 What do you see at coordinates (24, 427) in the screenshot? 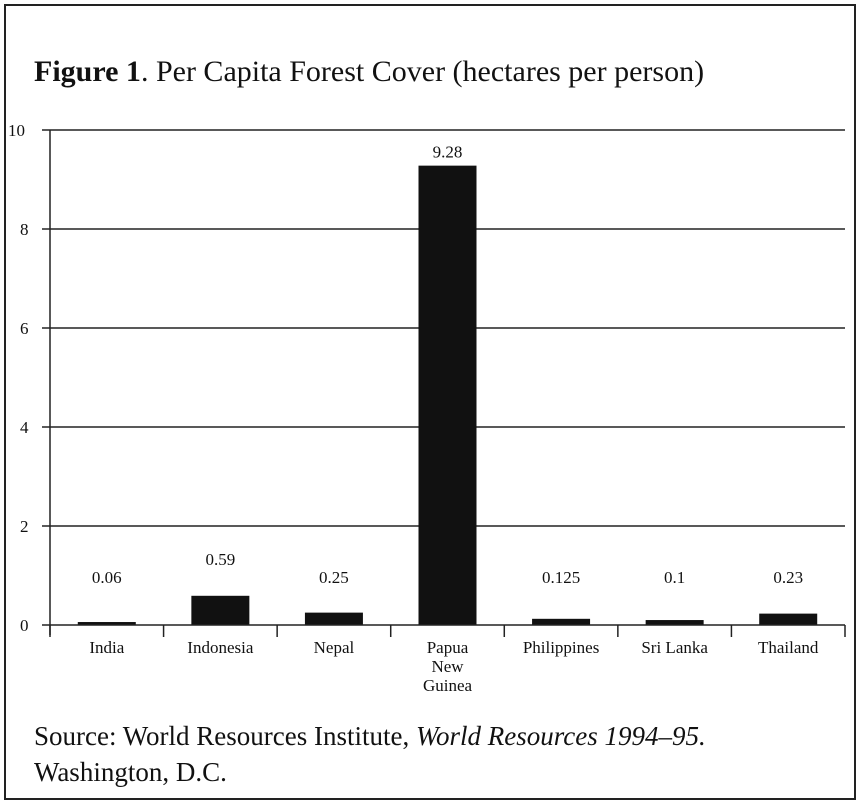
I see `y-tick-label-4: 4` at bounding box center [24, 427].